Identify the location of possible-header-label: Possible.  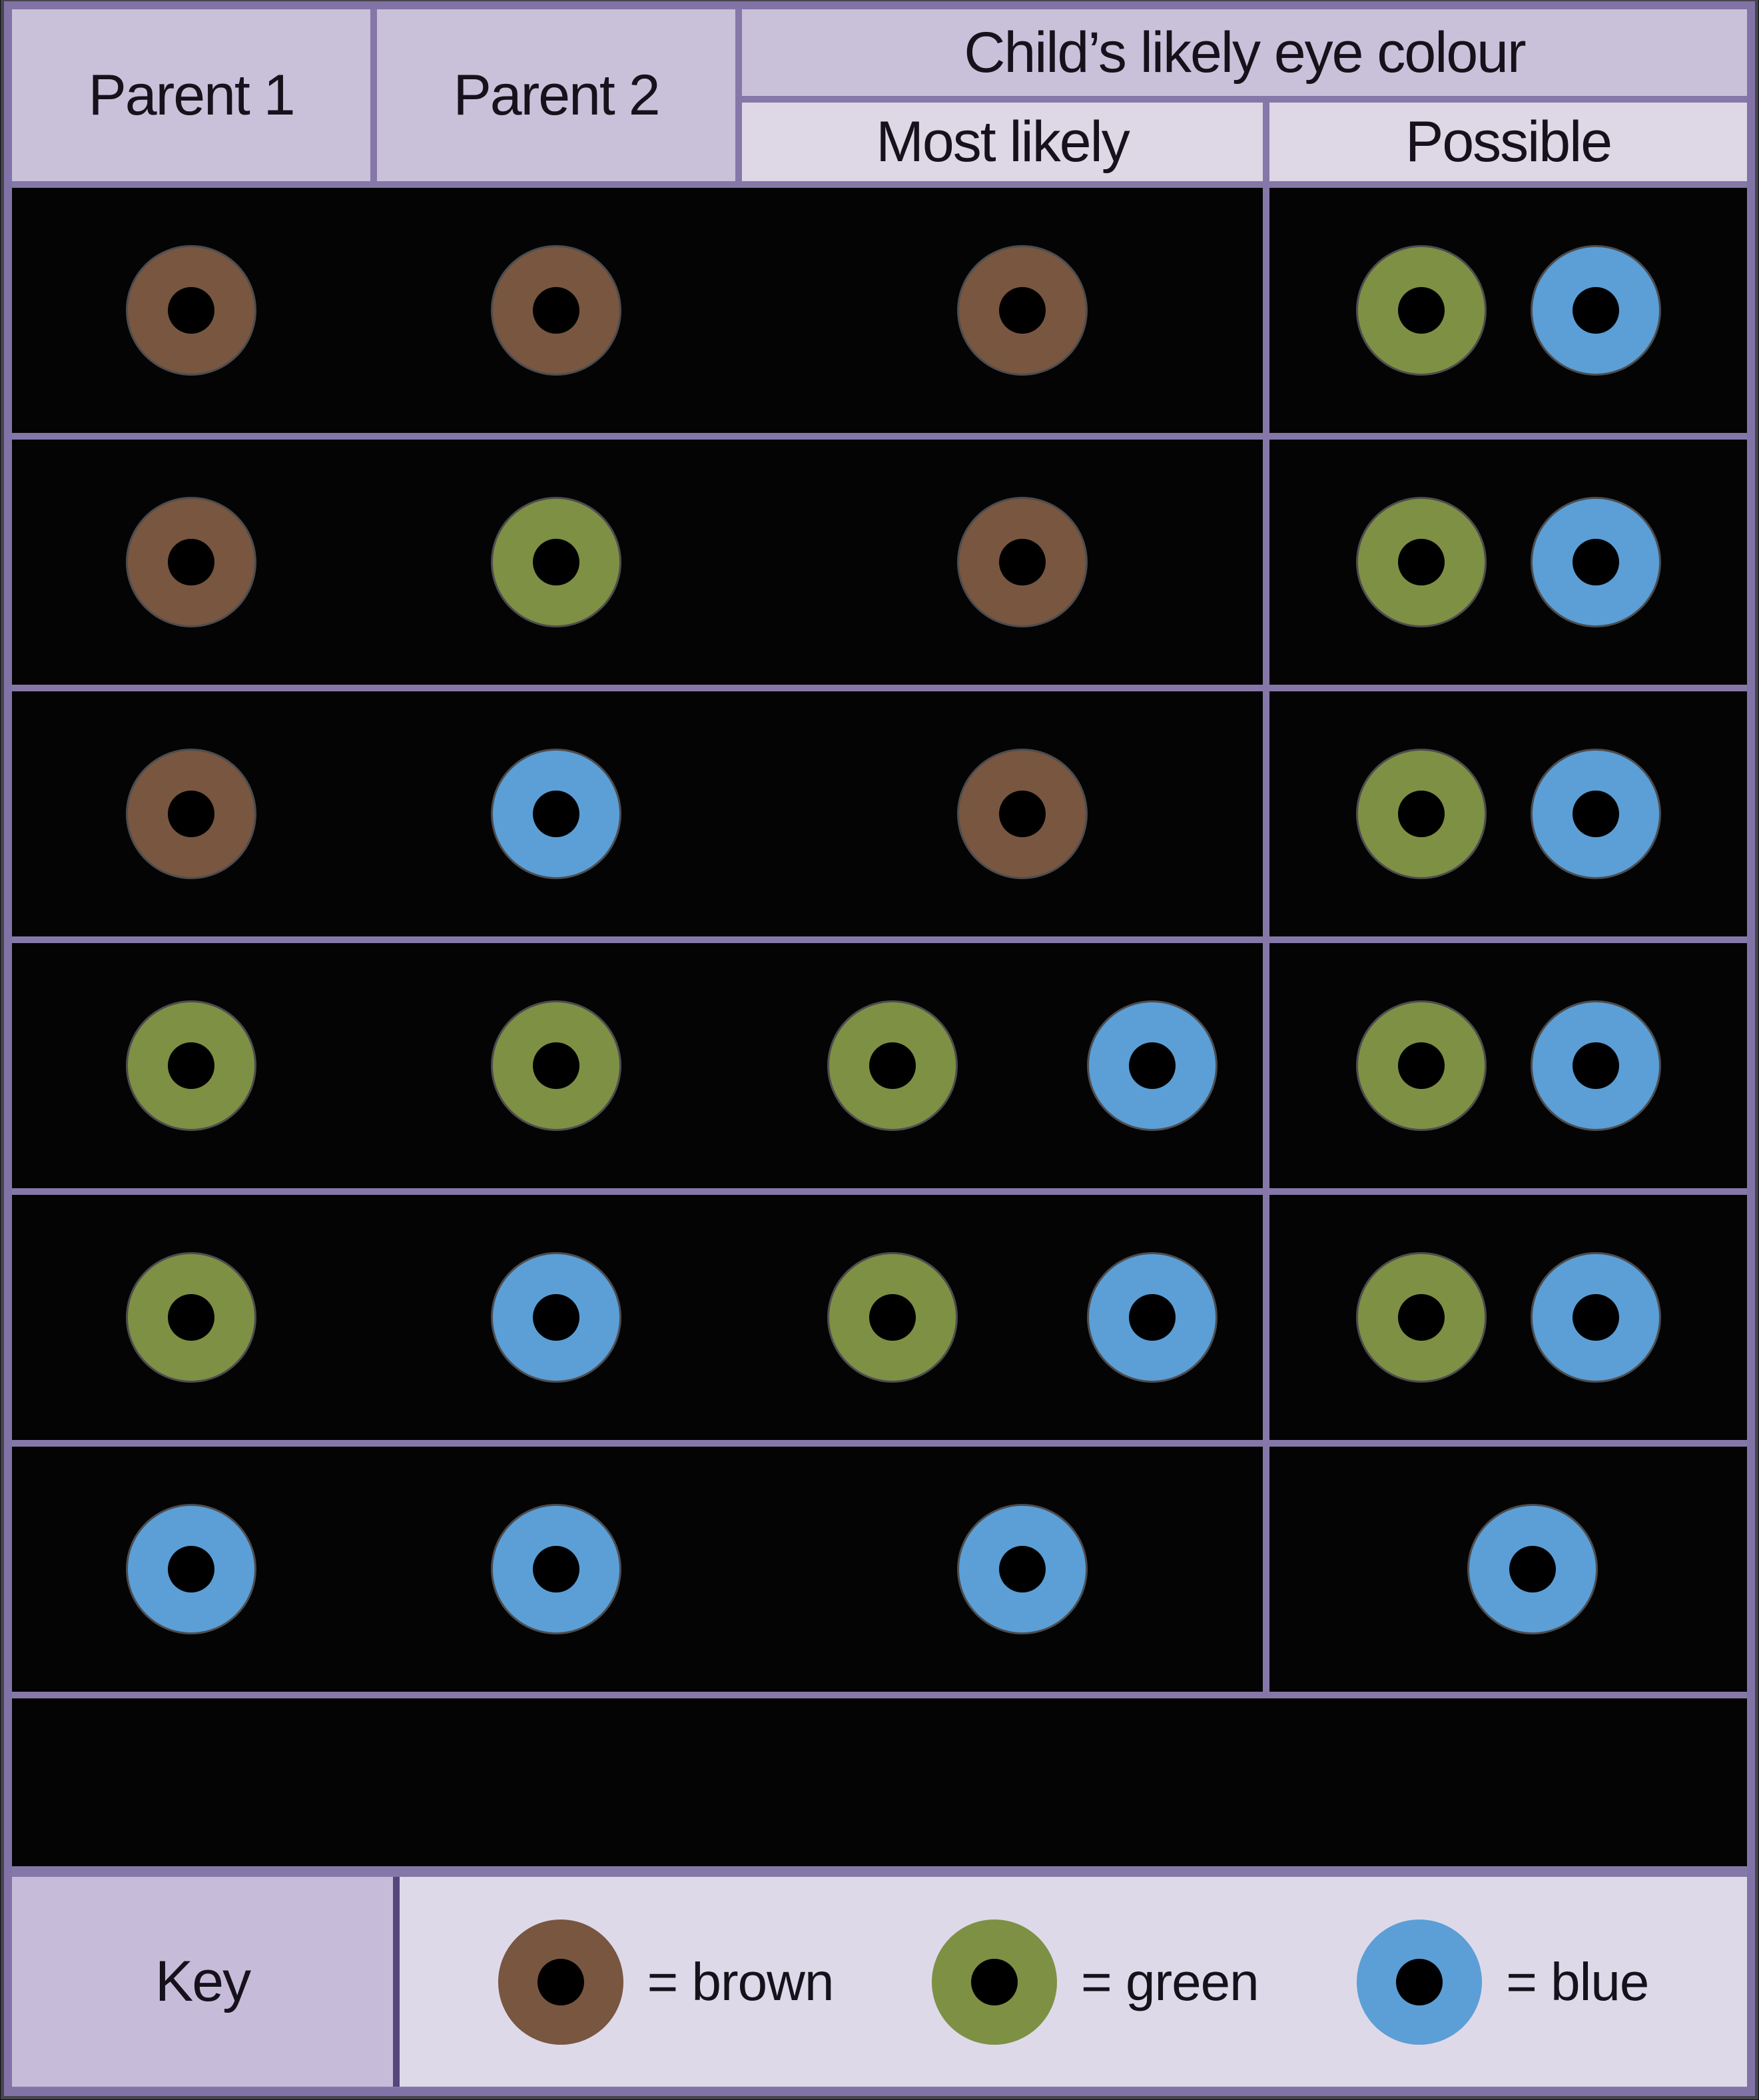
(1508, 141).